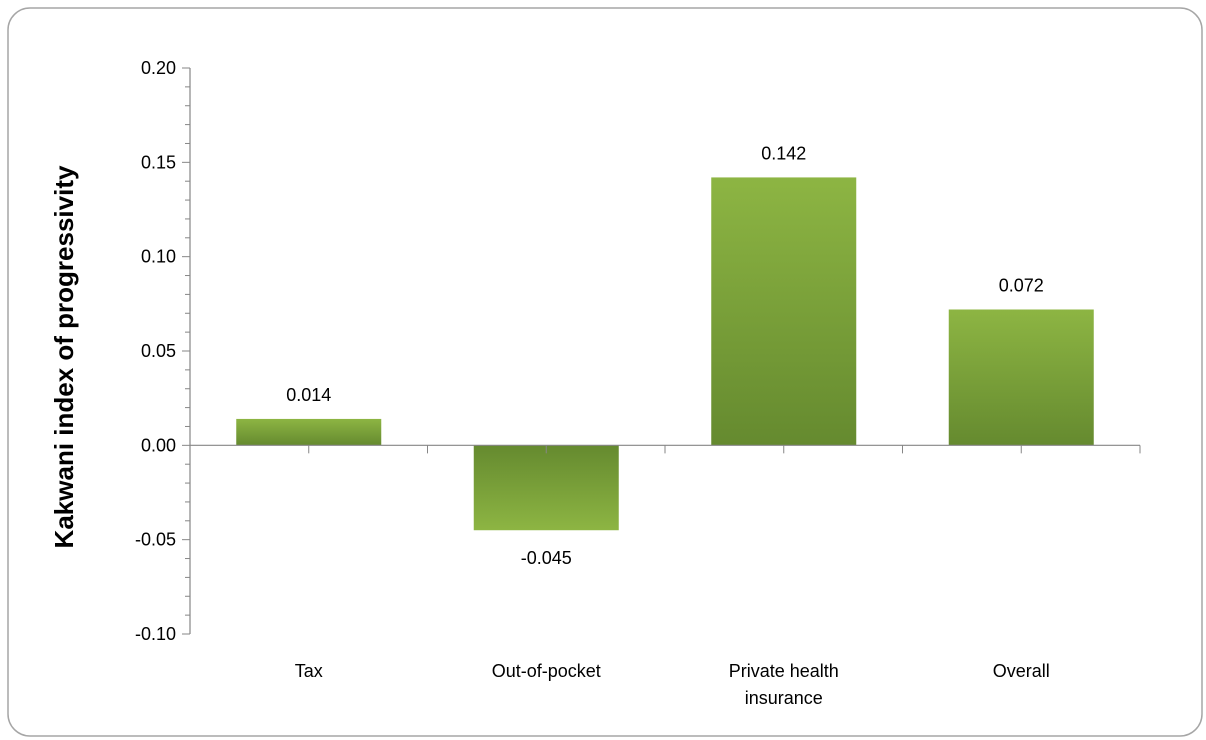 The width and height of the screenshot is (1206, 740). Describe the element at coordinates (546, 488) in the screenshot. I see `bar-out-of-pocket` at that location.